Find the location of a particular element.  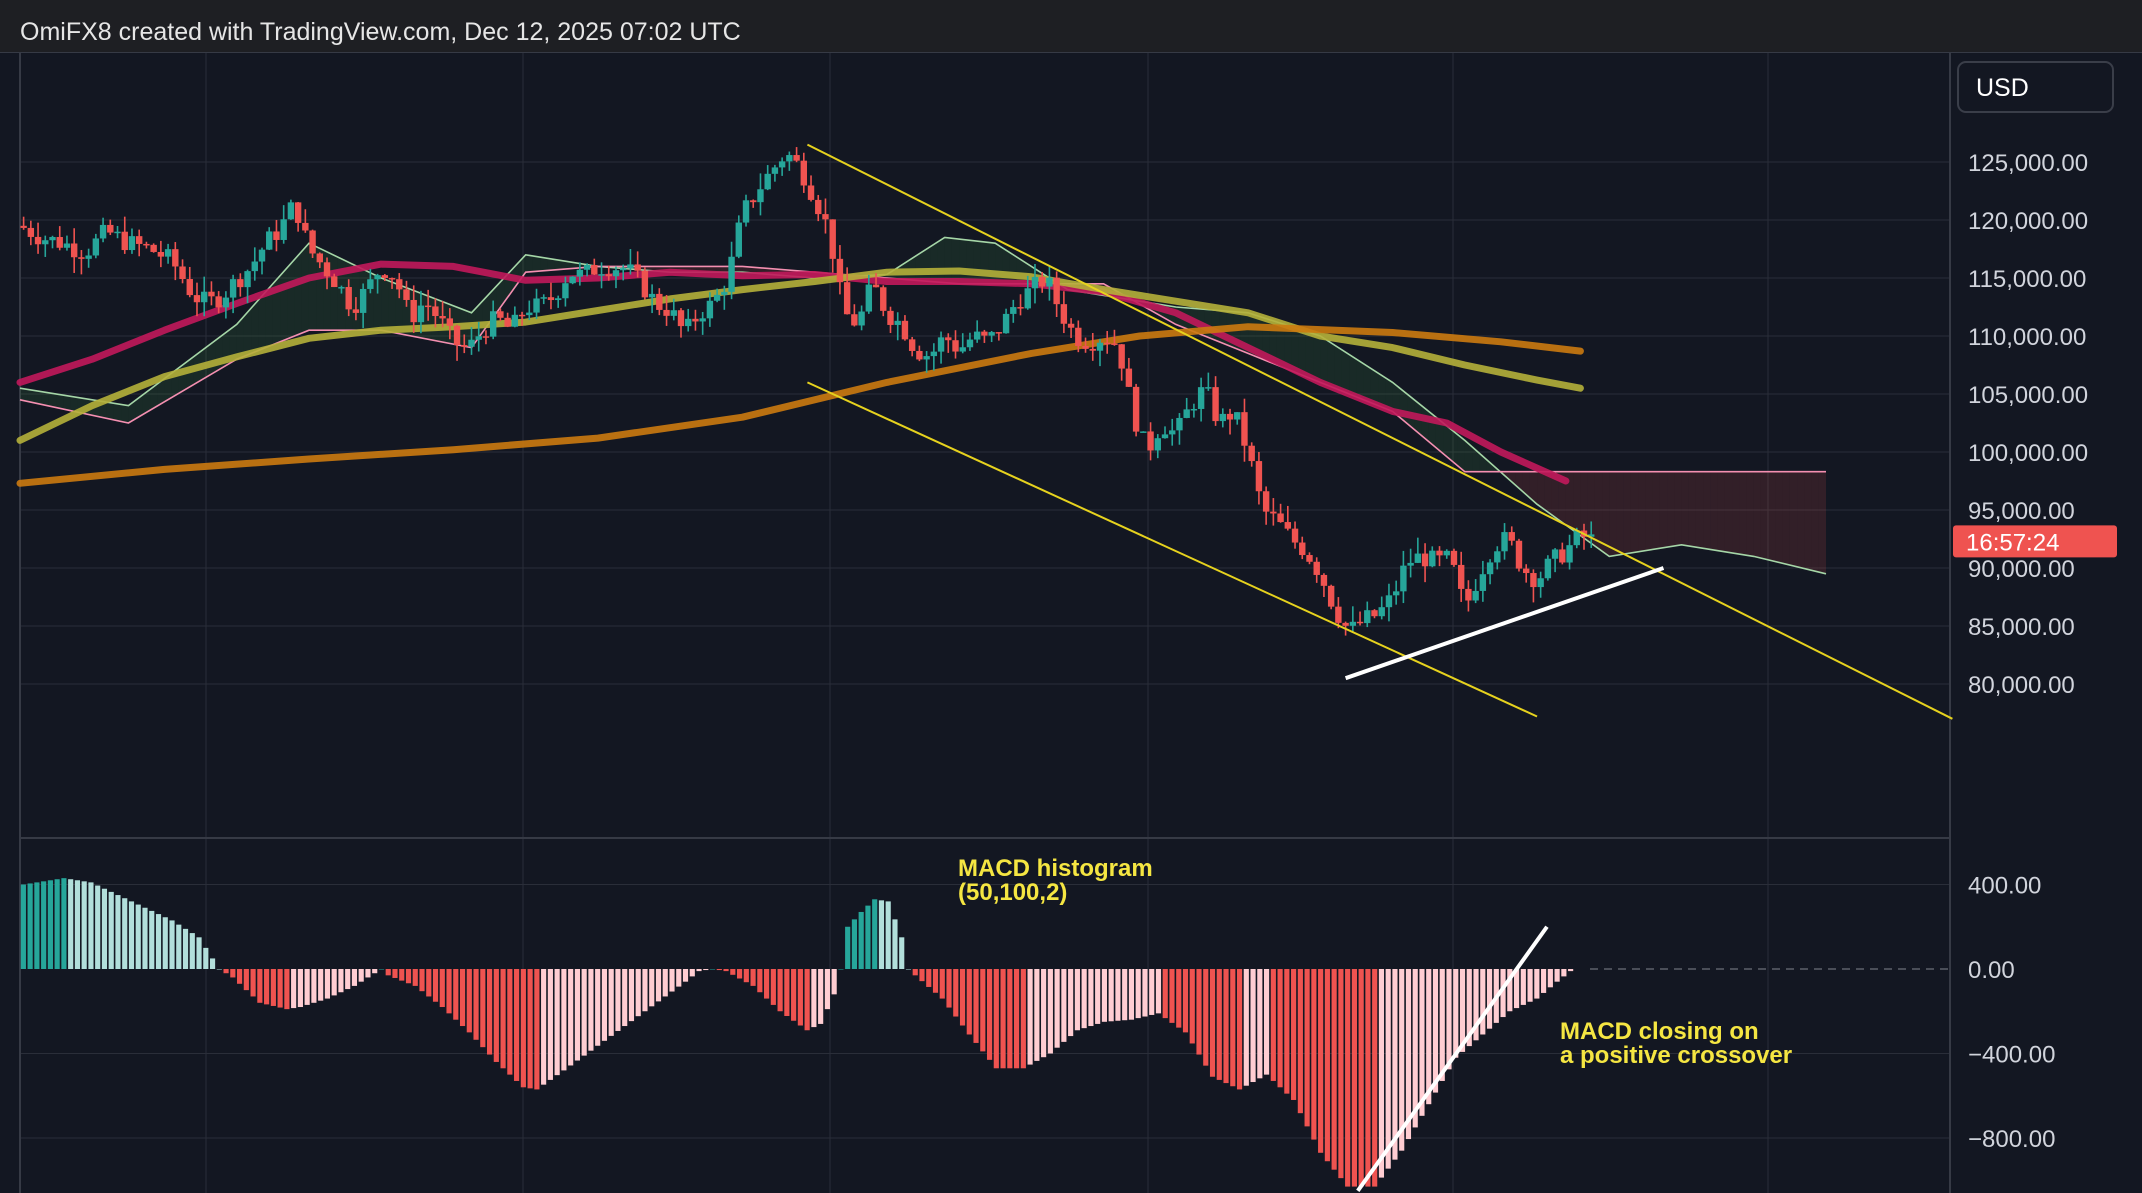

currency-selector: USD is located at coordinates (2035, 87).